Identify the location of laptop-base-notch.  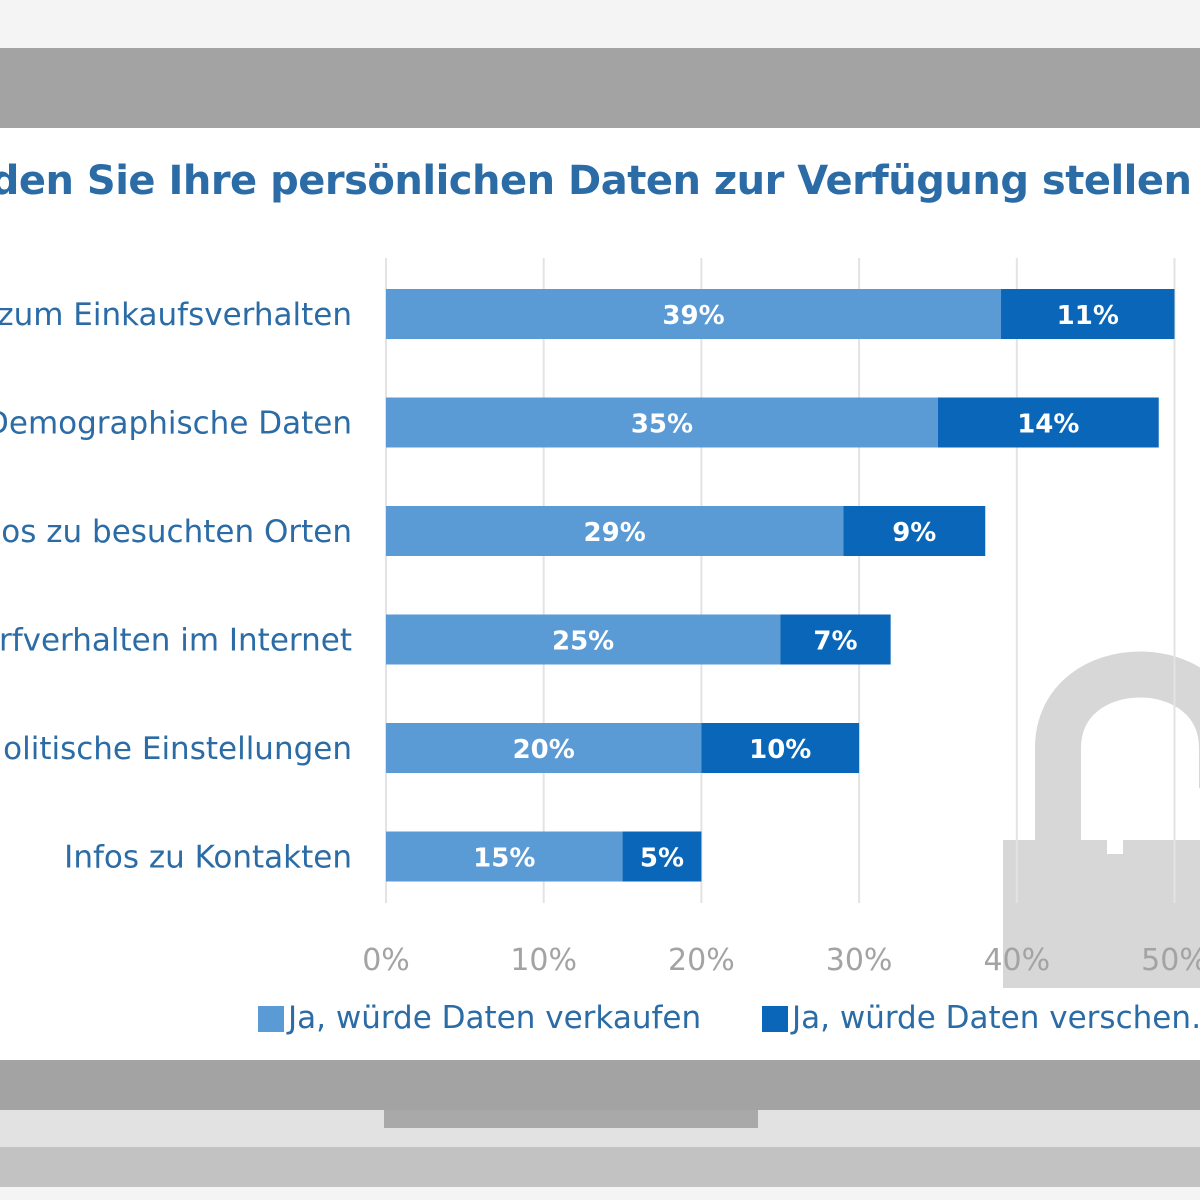
(571, 1119).